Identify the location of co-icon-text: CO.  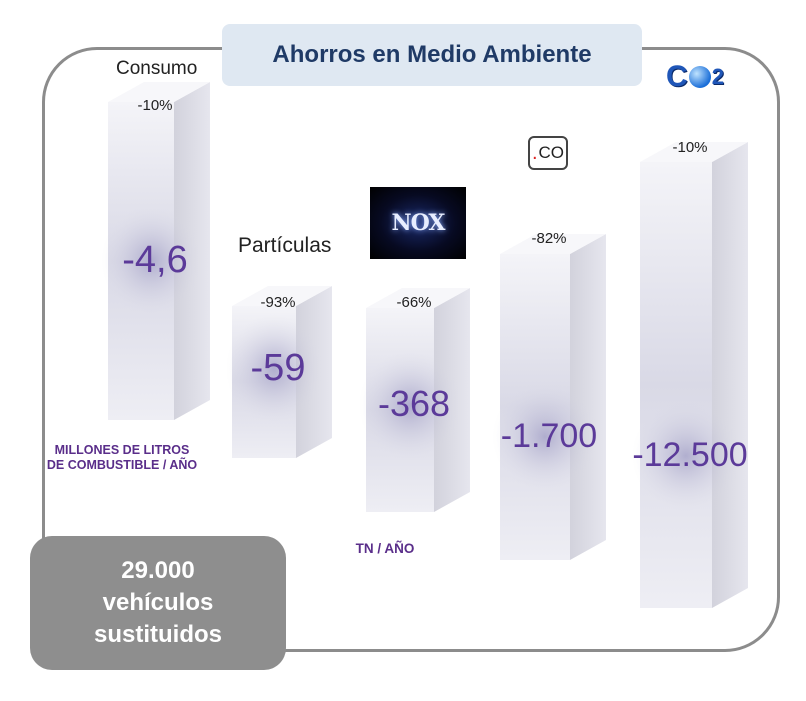
(551, 152).